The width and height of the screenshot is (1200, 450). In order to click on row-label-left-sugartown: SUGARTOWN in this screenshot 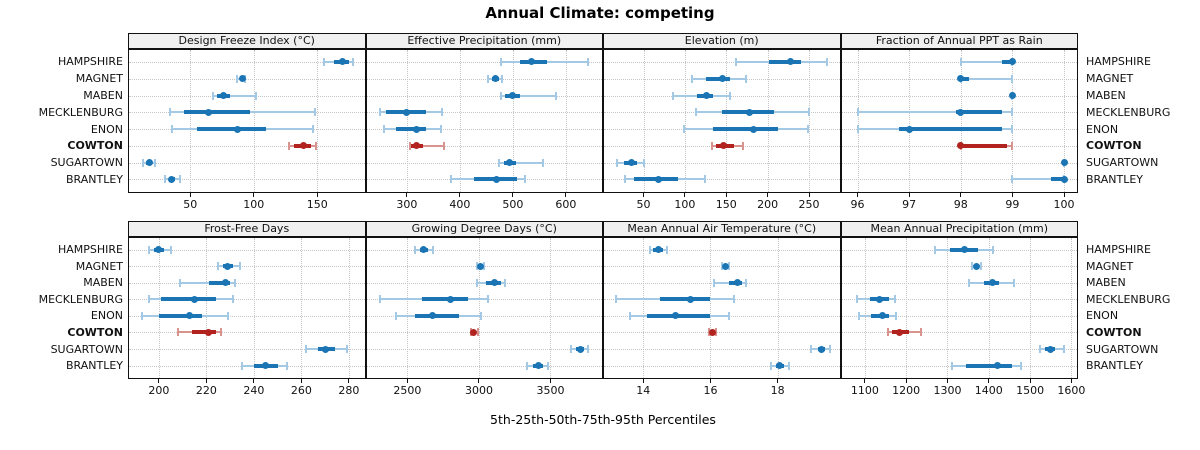, I will do `click(86, 163)`.